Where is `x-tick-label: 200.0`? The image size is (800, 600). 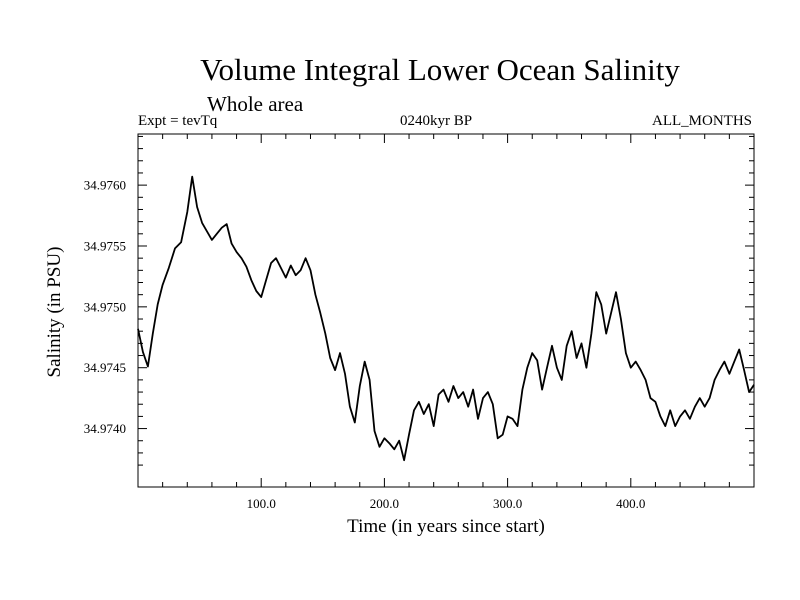 x-tick-label: 200.0 is located at coordinates (384, 503).